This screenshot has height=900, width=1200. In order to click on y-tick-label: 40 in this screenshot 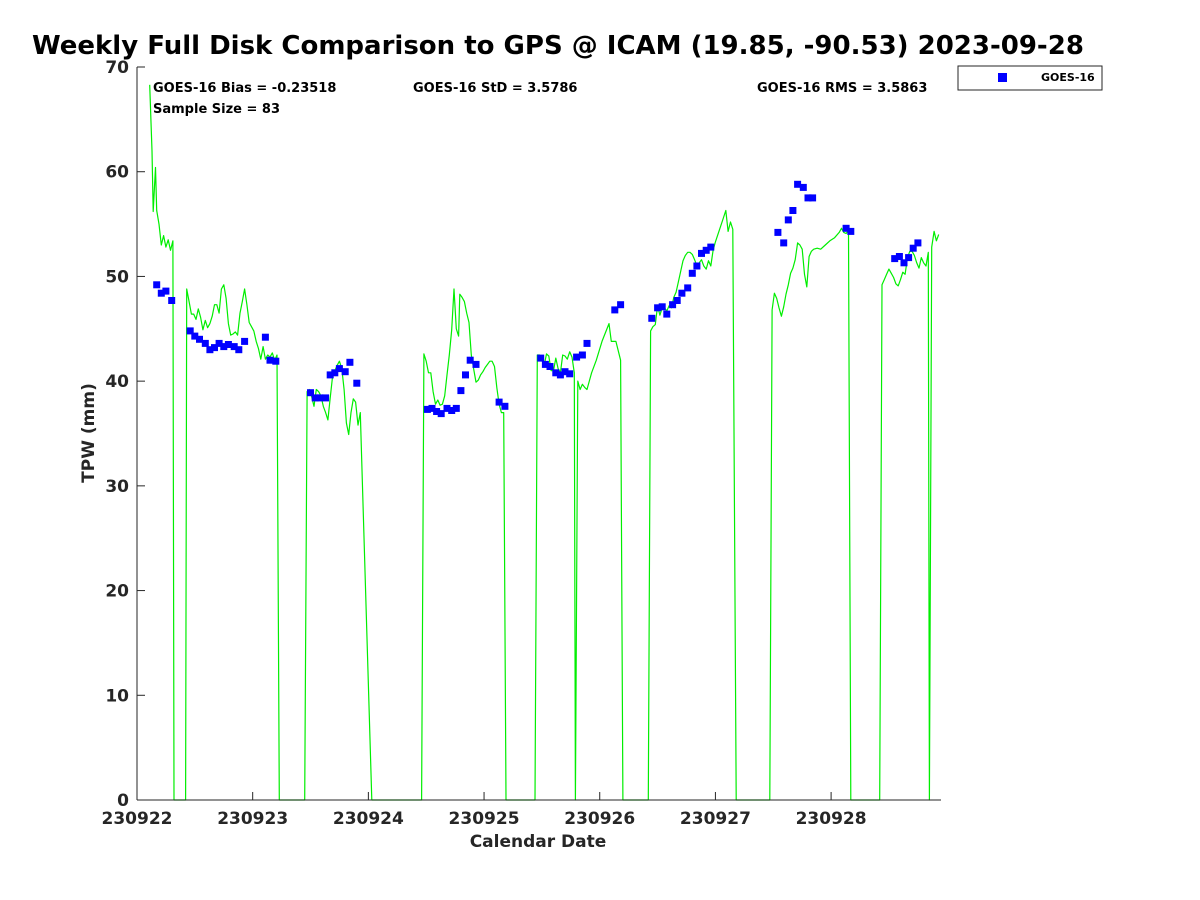, I will do `click(117, 382)`.